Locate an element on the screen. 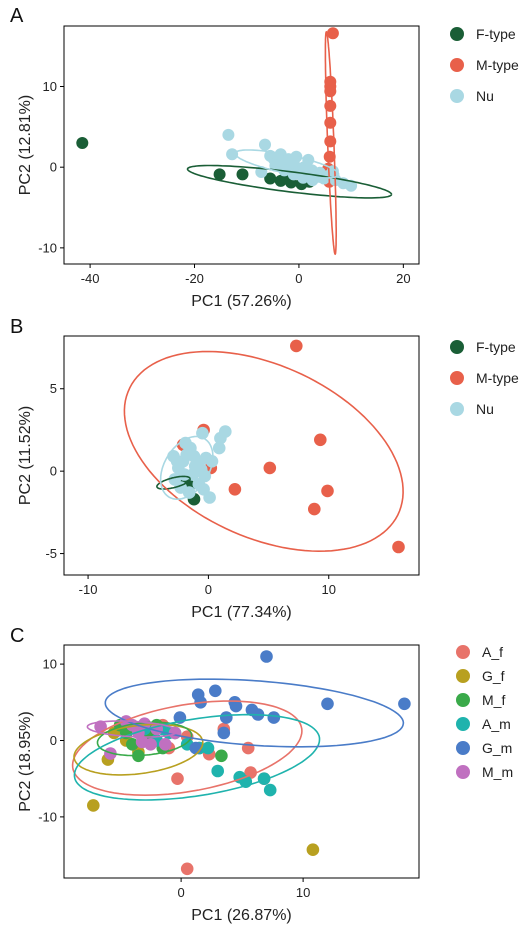 Image resolution: width=525 pixels, height=929 pixels. data-point-m-m is located at coordinates (142, 742).